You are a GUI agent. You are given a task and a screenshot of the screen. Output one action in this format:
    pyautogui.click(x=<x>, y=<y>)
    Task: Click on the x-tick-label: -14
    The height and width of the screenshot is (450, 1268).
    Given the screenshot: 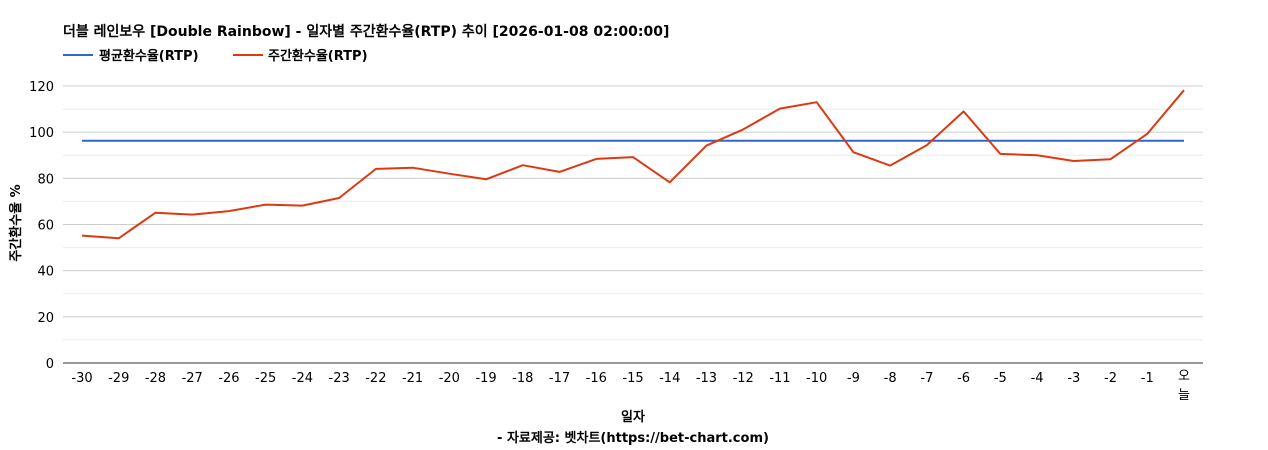 What is the action you would take?
    pyautogui.click(x=669, y=378)
    